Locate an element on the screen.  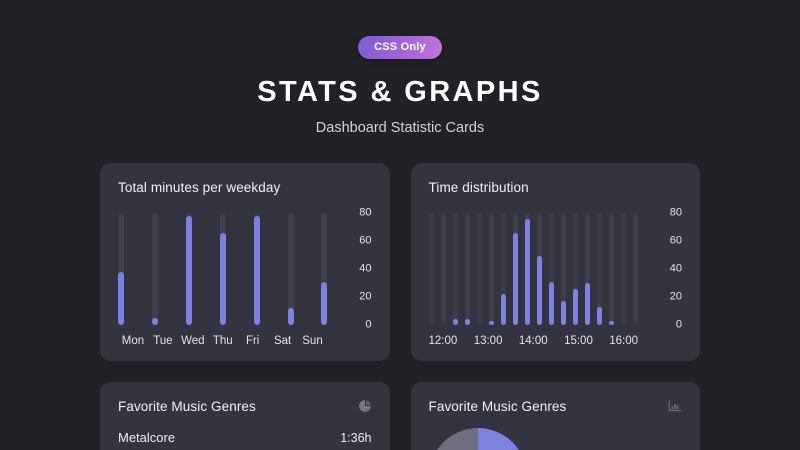
time-plot-area is located at coordinates (533, 269).